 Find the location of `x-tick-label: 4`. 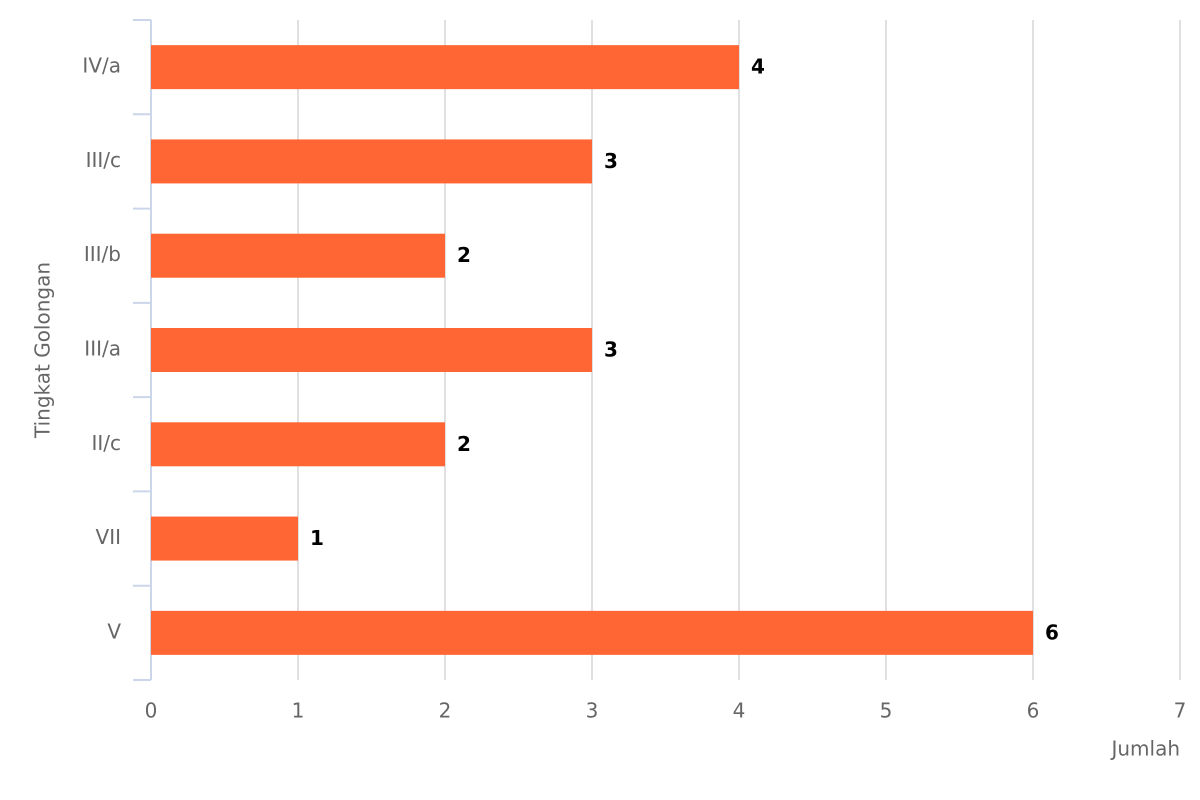

x-tick-label: 4 is located at coordinates (739, 711).